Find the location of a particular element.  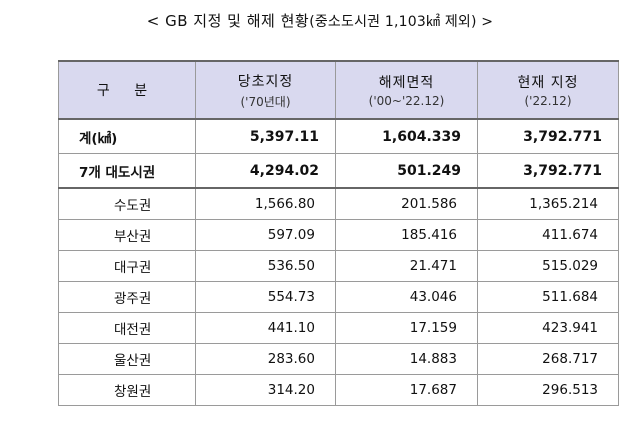

header-released-area: 해제면적 ('00~'22.12) is located at coordinates (406, 90).